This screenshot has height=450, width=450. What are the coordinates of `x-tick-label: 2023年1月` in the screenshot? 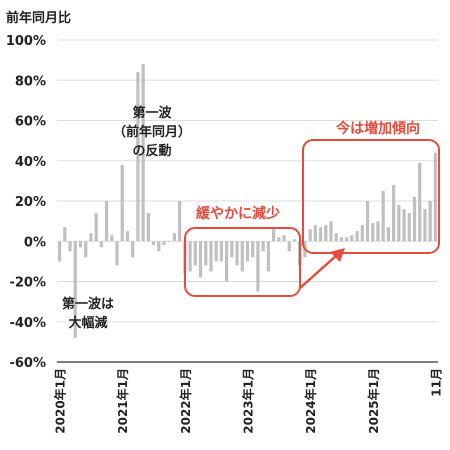 It's located at (248, 401).